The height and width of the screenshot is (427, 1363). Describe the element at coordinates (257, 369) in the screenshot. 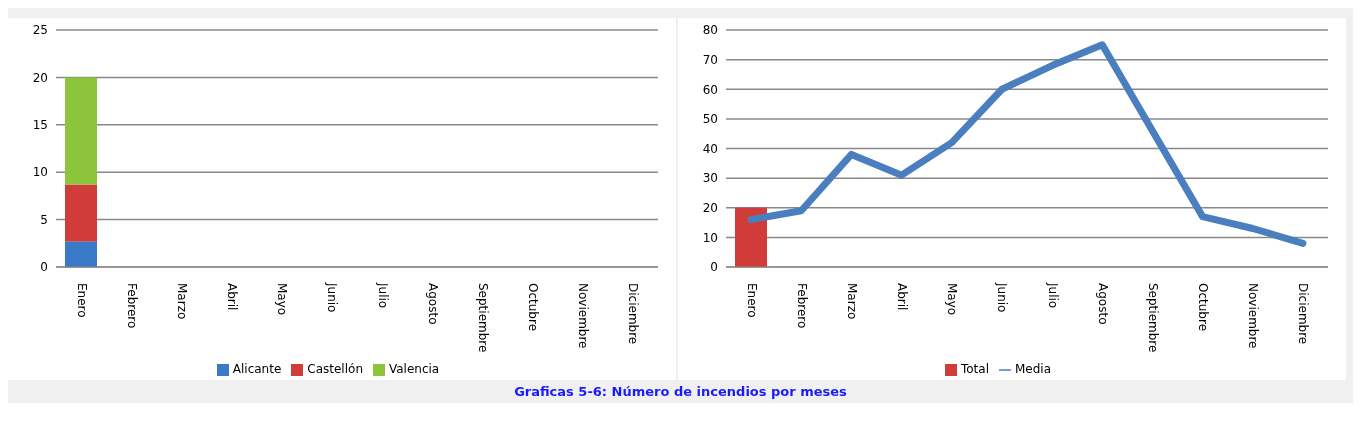

I see `legend-label: Alicante` at that location.